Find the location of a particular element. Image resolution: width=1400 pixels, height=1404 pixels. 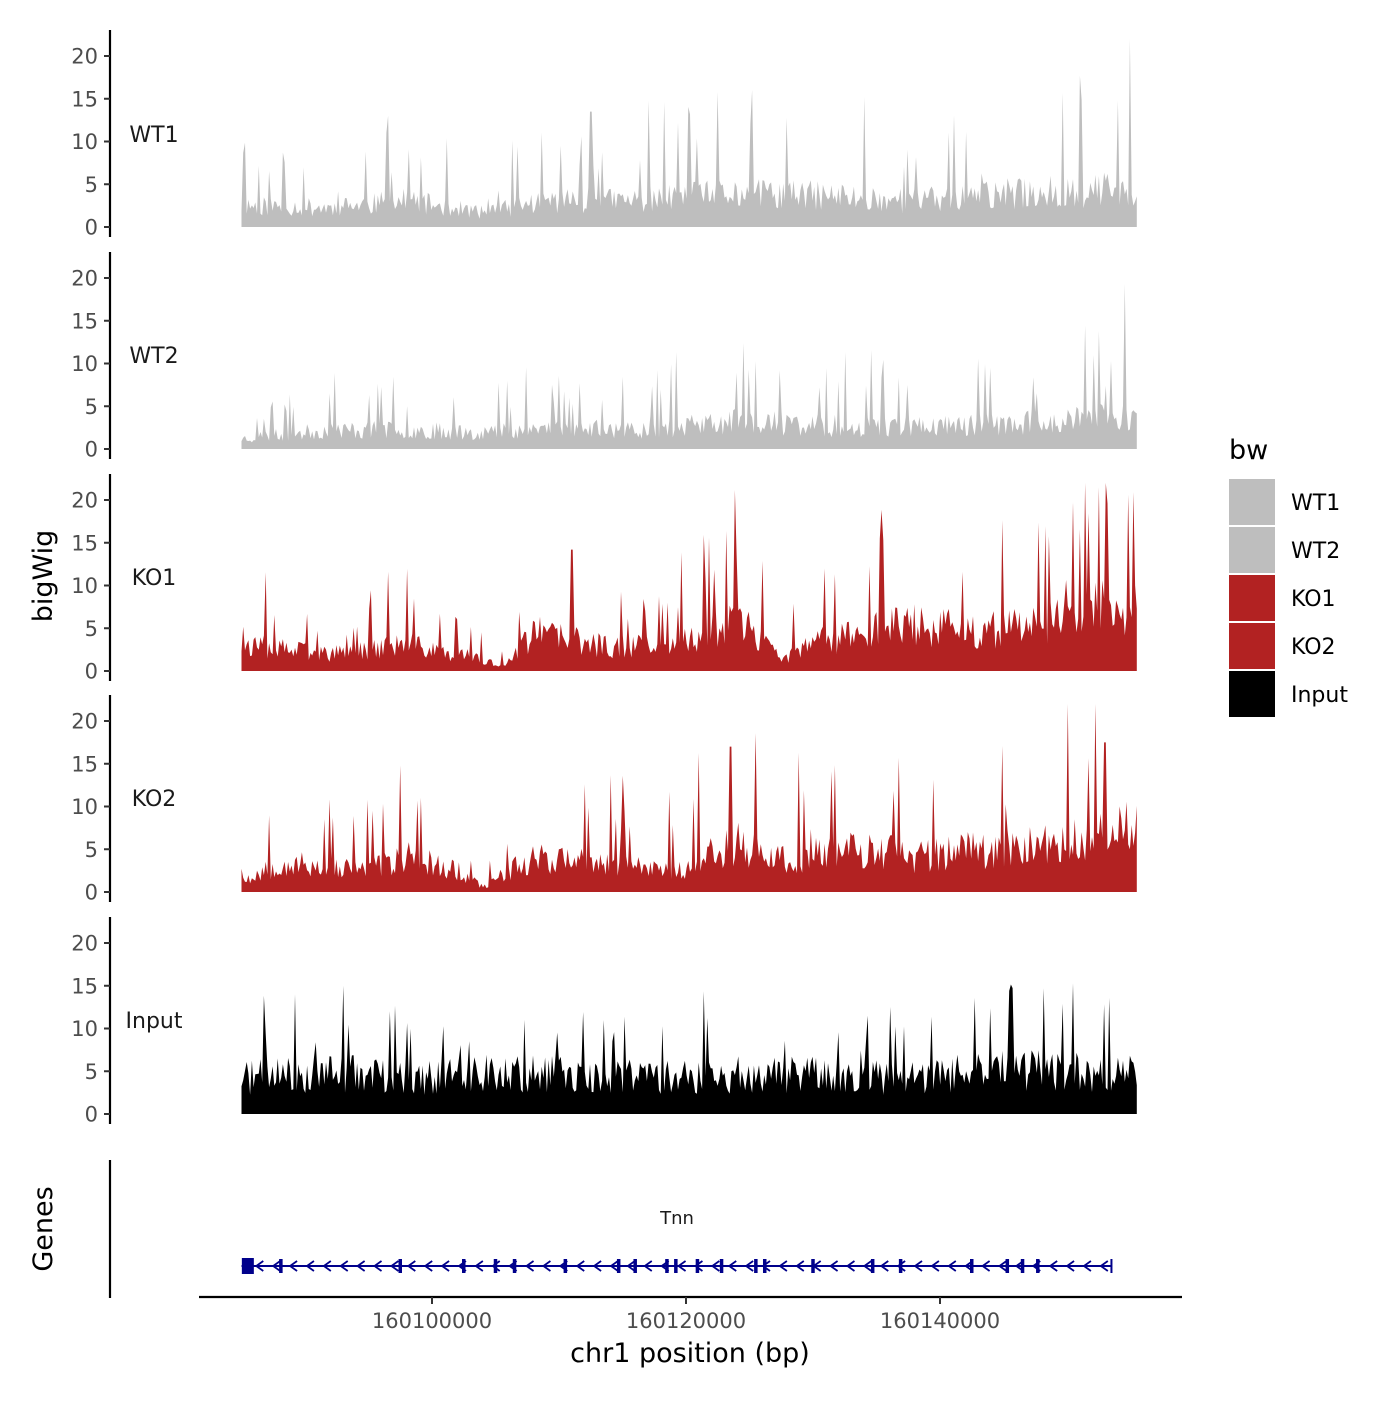

x-tick-label: 160100000 is located at coordinates (432, 1321).